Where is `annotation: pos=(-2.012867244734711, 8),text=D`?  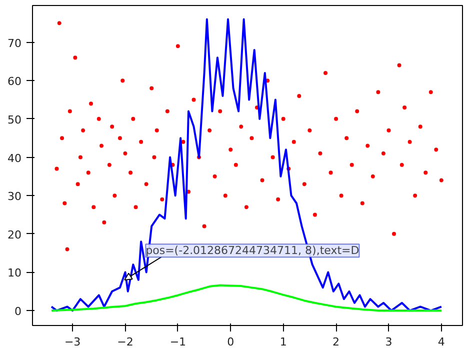
annotation: pos=(-2.012867244734711, 8),text=D is located at coordinates (253, 251).